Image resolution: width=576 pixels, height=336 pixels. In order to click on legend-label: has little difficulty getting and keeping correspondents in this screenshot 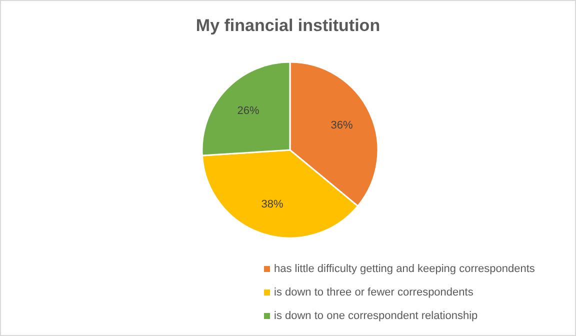, I will do `click(405, 269)`.